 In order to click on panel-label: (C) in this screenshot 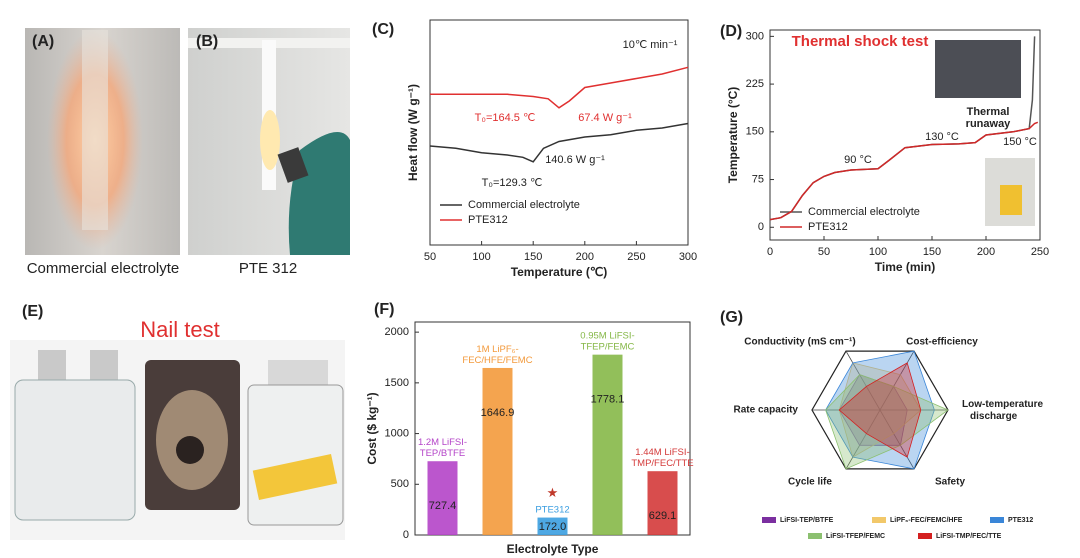, I will do `click(383, 29)`.